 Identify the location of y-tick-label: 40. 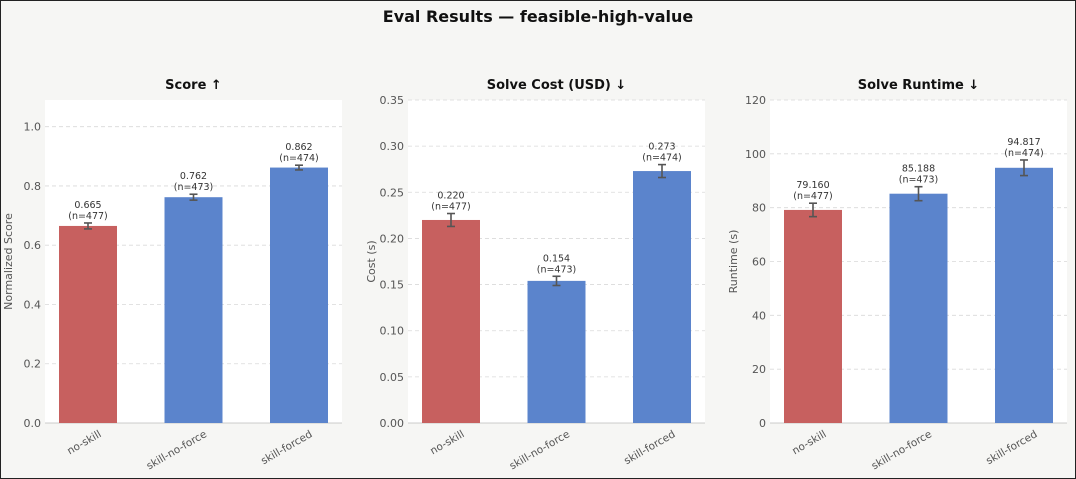
(759, 315).